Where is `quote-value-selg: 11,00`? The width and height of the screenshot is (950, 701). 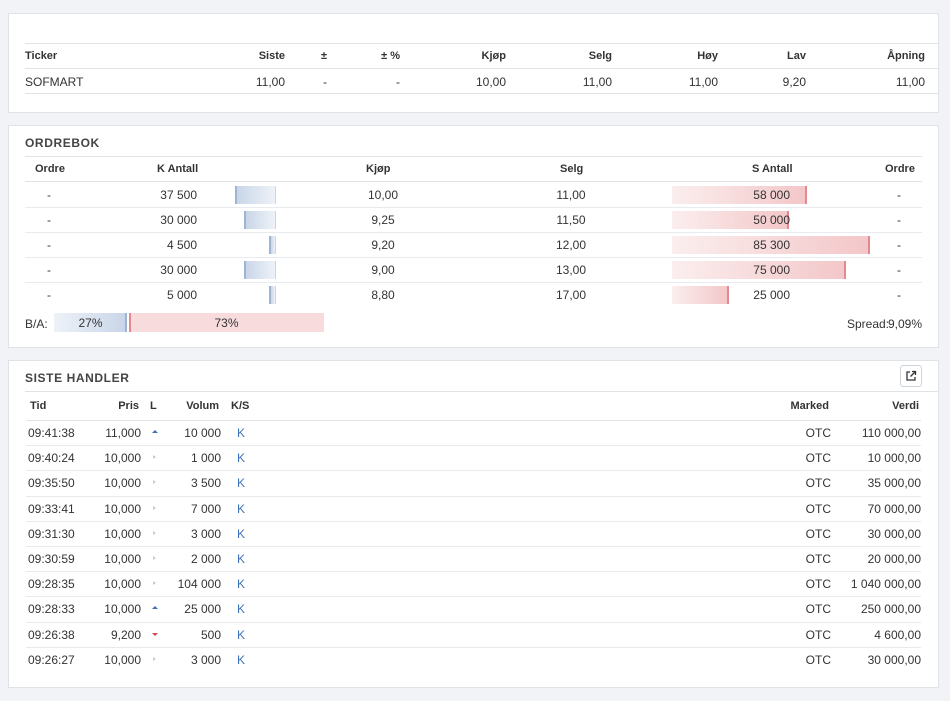 quote-value-selg: 11,00 is located at coordinates (597, 82).